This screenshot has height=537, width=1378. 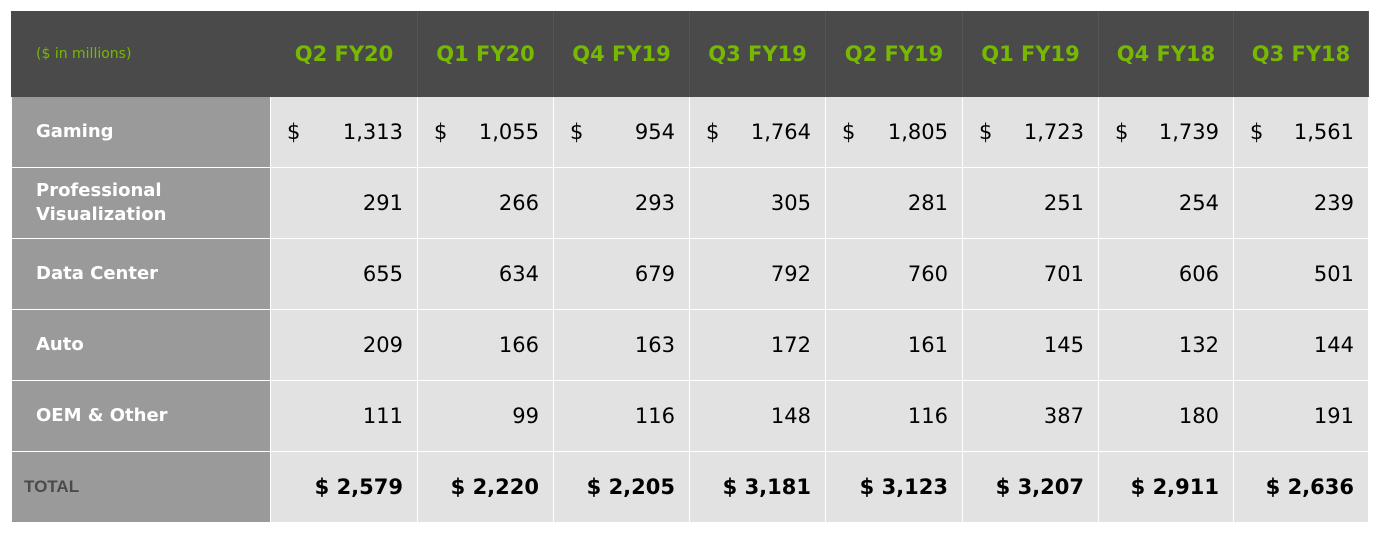 What do you see at coordinates (894, 203) in the screenshot?
I see `cell-value: 281` at bounding box center [894, 203].